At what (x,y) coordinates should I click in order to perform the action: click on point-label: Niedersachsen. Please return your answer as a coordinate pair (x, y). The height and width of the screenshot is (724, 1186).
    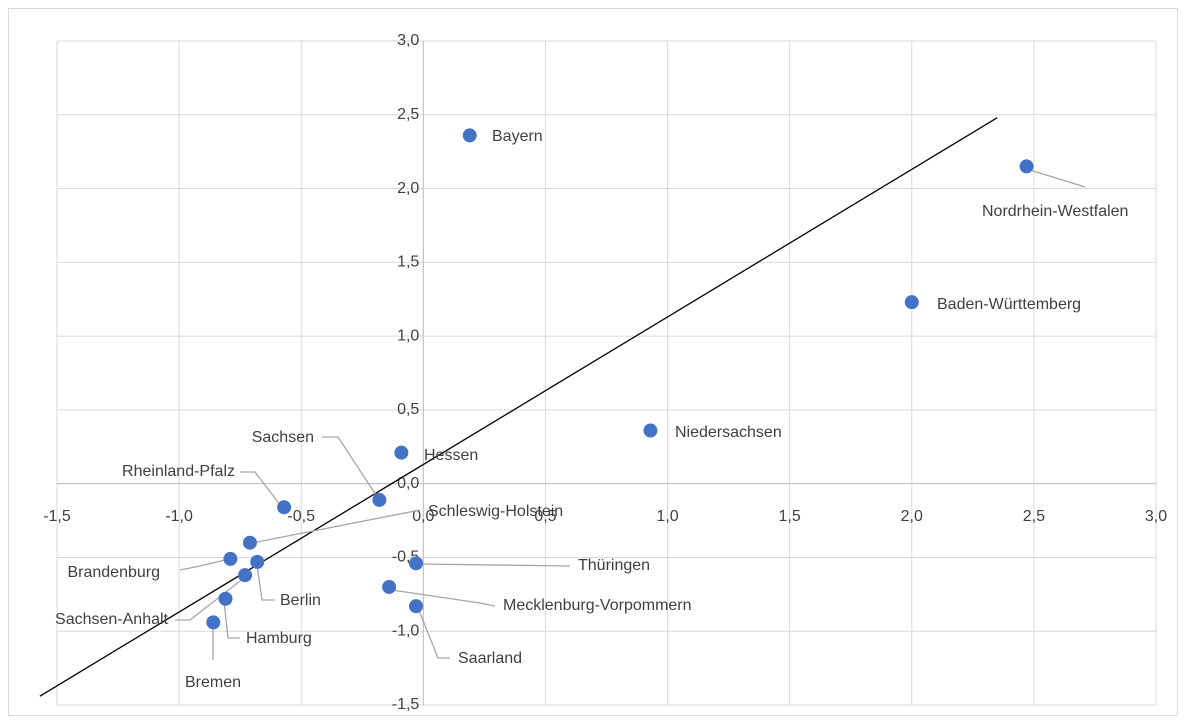
    Looking at the image, I should click on (728, 432).